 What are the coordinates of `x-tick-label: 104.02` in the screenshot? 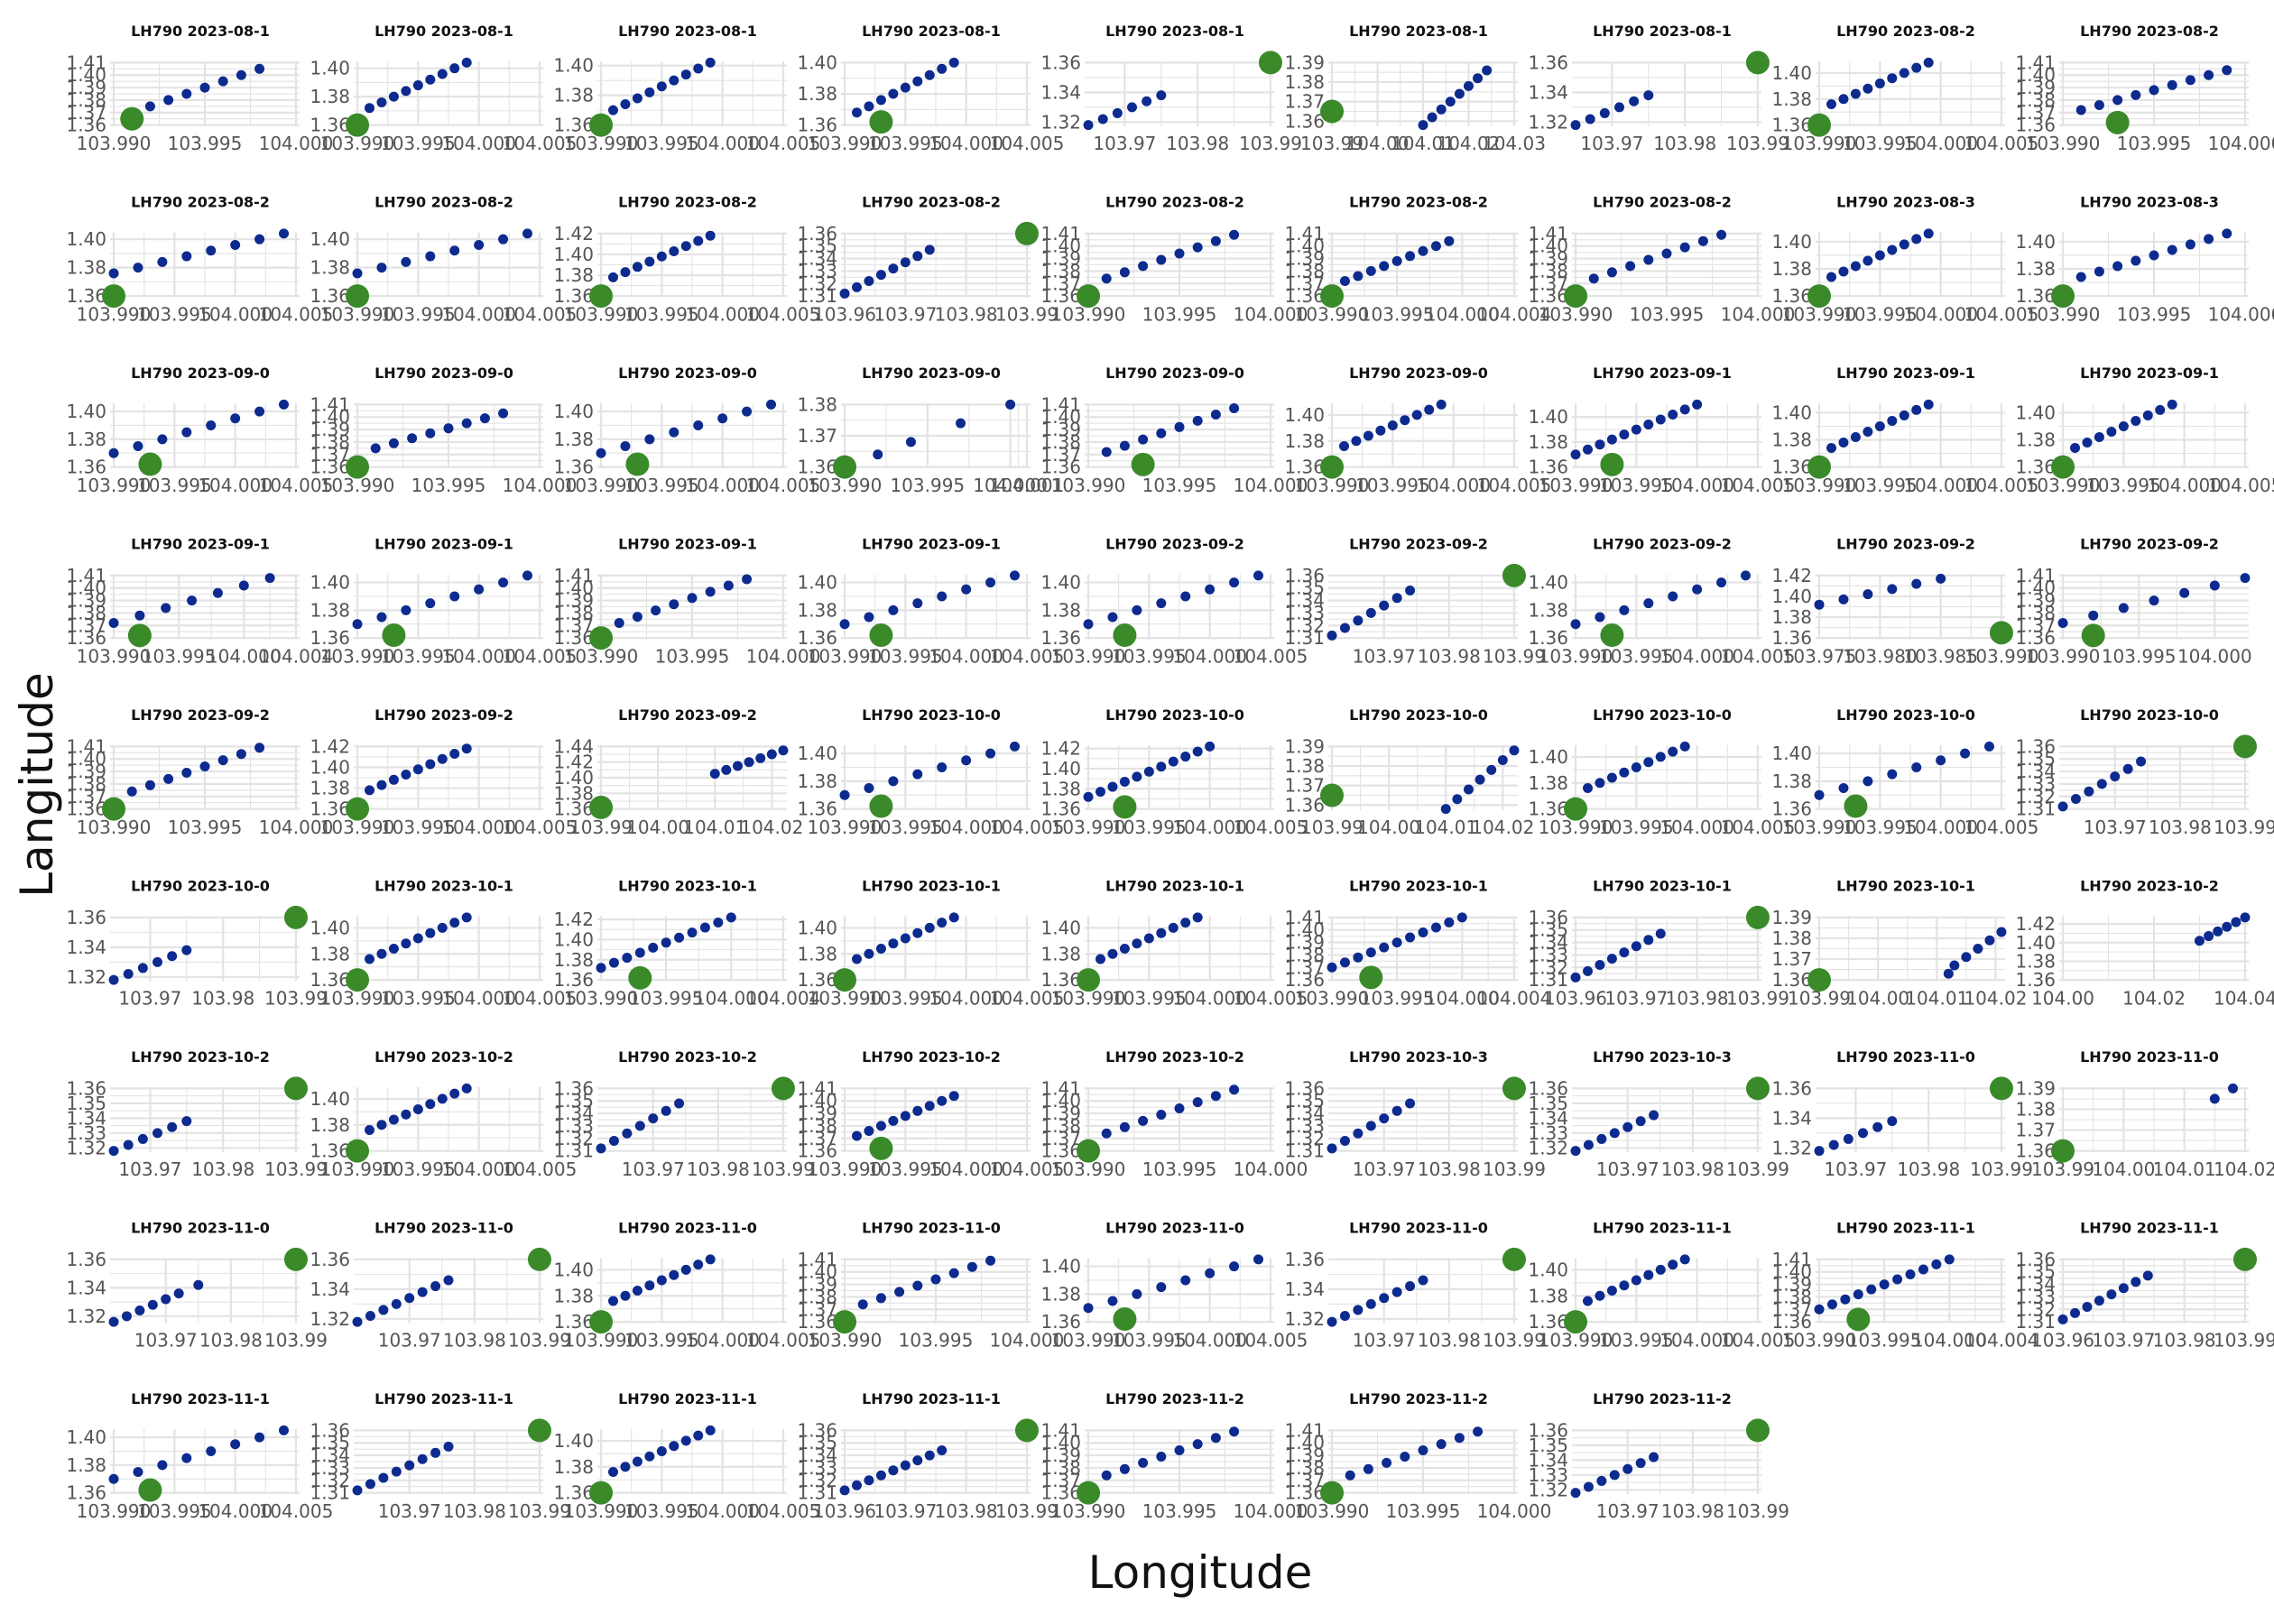 It's located at (1503, 828).